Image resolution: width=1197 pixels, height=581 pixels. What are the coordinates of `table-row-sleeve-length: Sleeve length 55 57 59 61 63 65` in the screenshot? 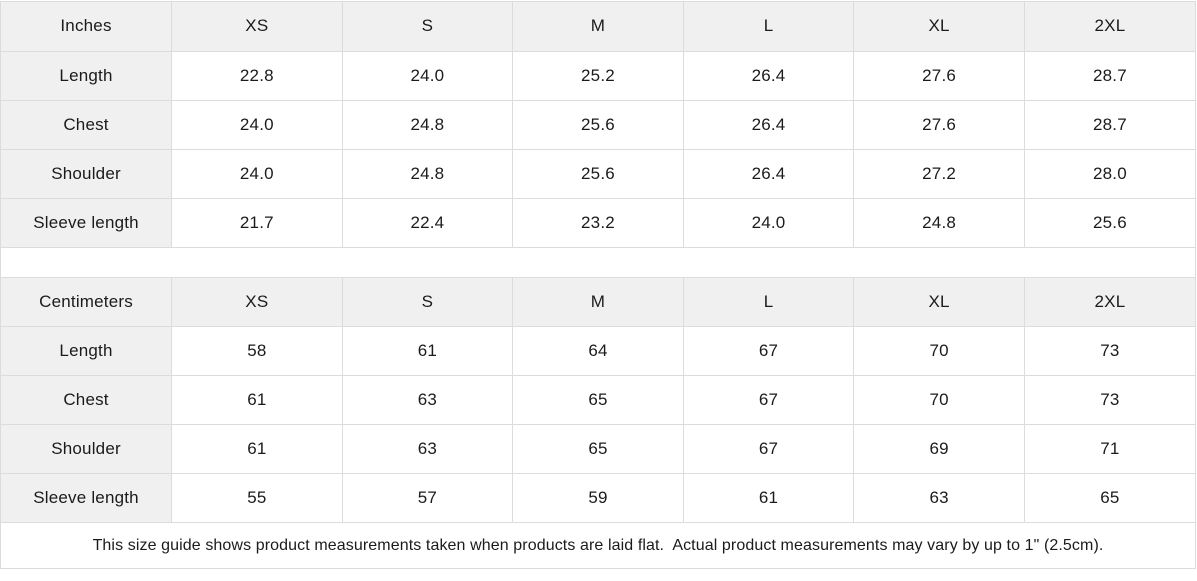 It's located at (598, 498).